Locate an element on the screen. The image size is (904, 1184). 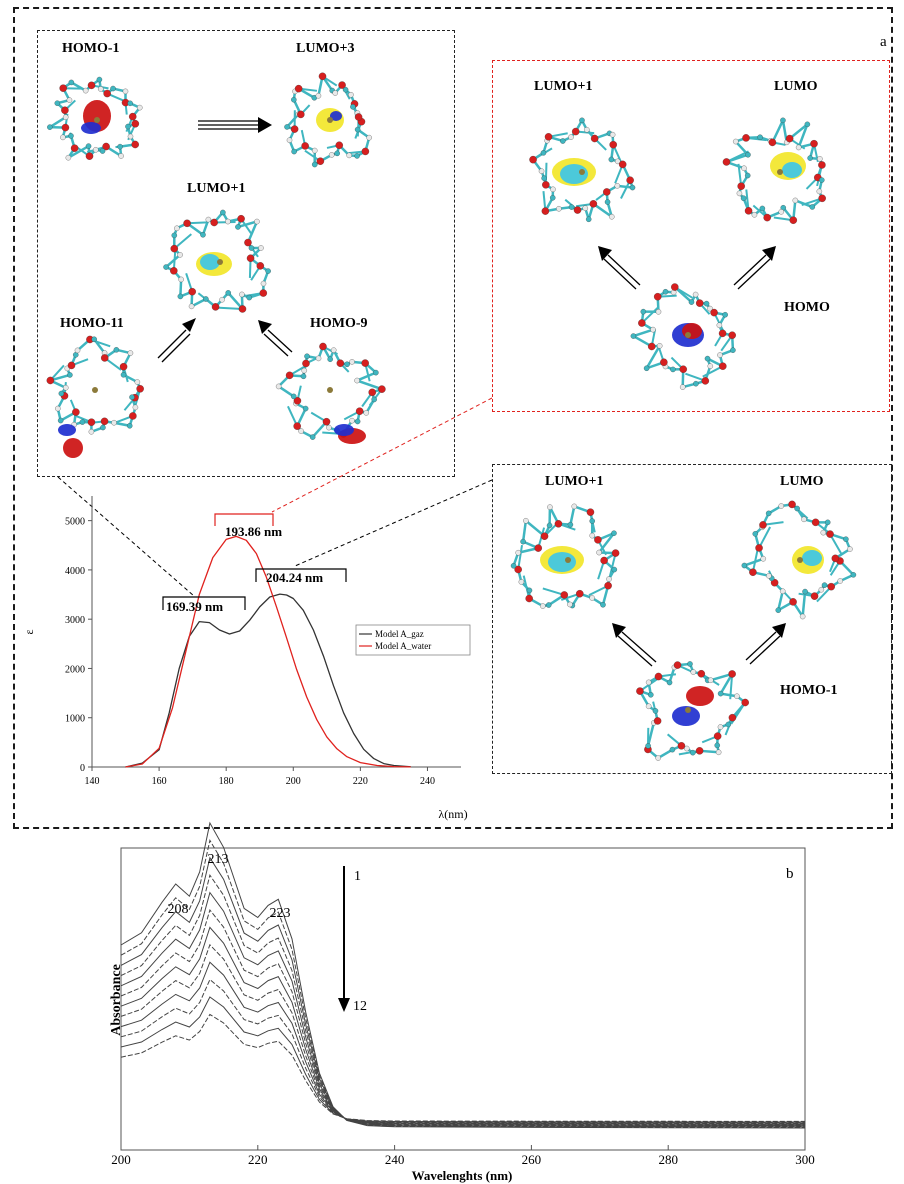
orbital-label-lumo-3: LUMO+3 is located at coordinates (325, 48).